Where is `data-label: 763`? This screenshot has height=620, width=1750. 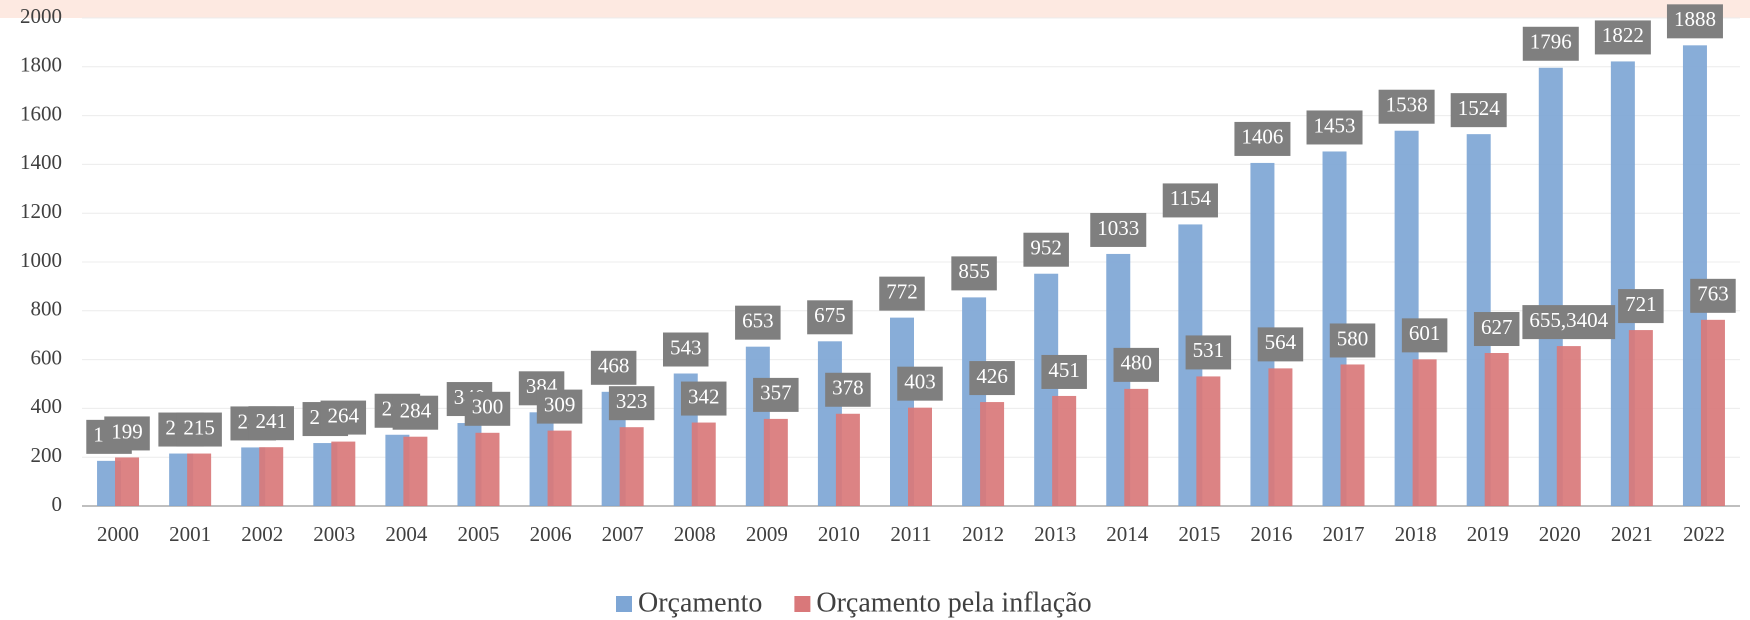
data-label: 763 is located at coordinates (1713, 294).